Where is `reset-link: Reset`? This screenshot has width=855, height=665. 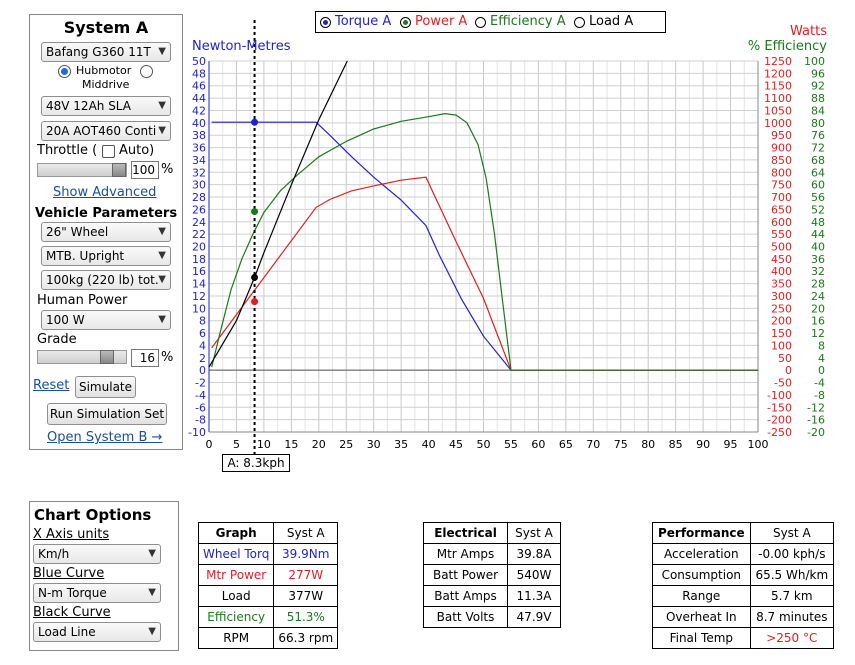 reset-link: Reset is located at coordinates (51, 385).